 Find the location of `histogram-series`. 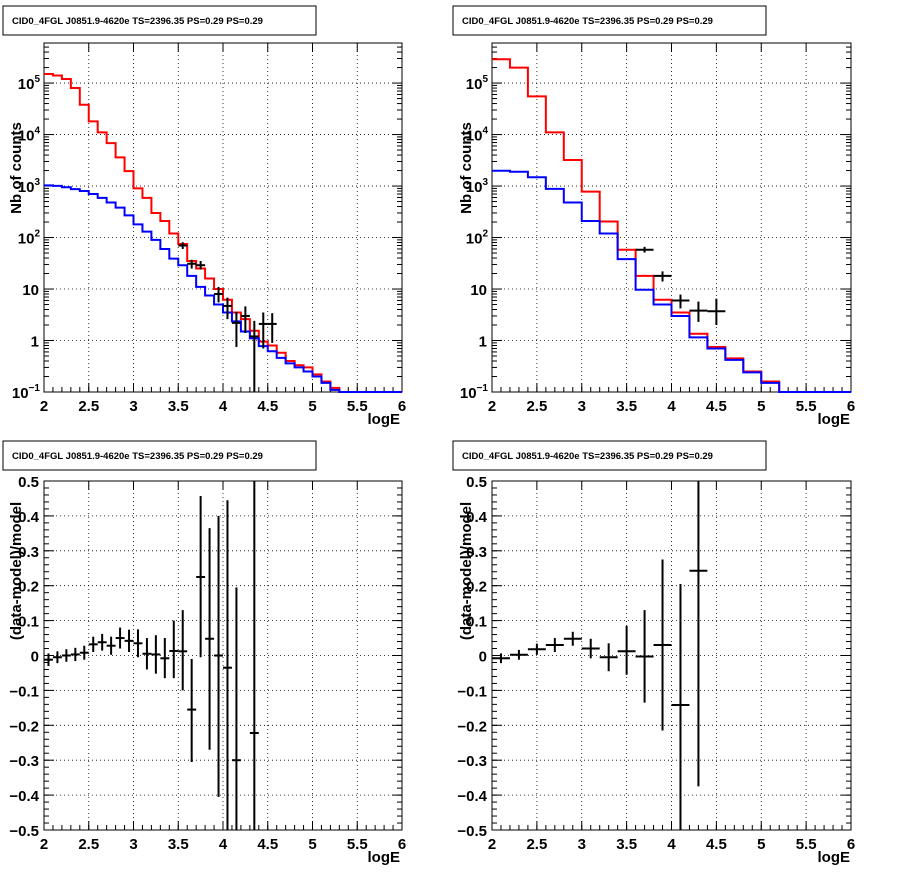

histogram-series is located at coordinates (223, 232).